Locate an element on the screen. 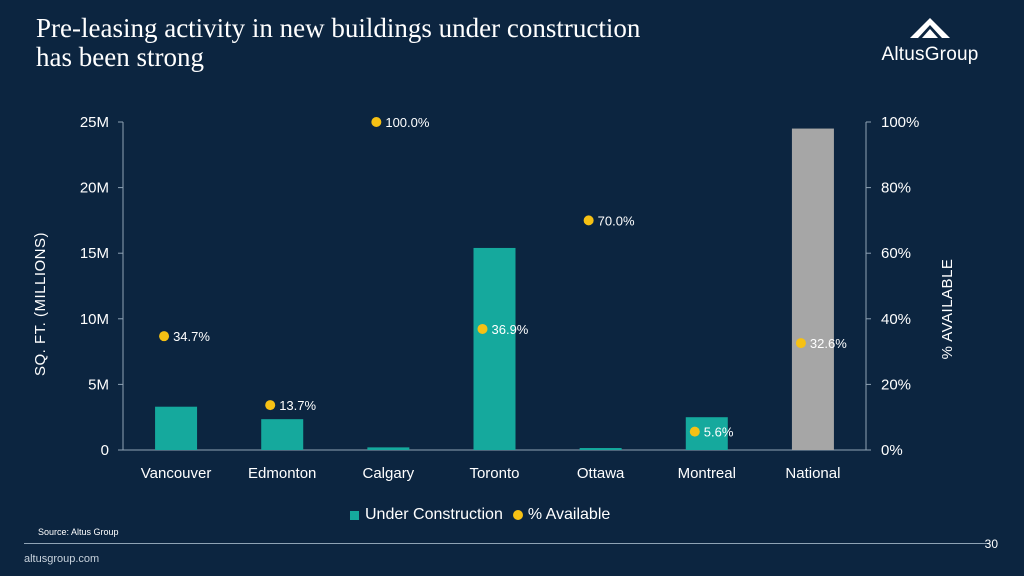 The image size is (1024, 576). data-label: 100.0% is located at coordinates (407, 122).